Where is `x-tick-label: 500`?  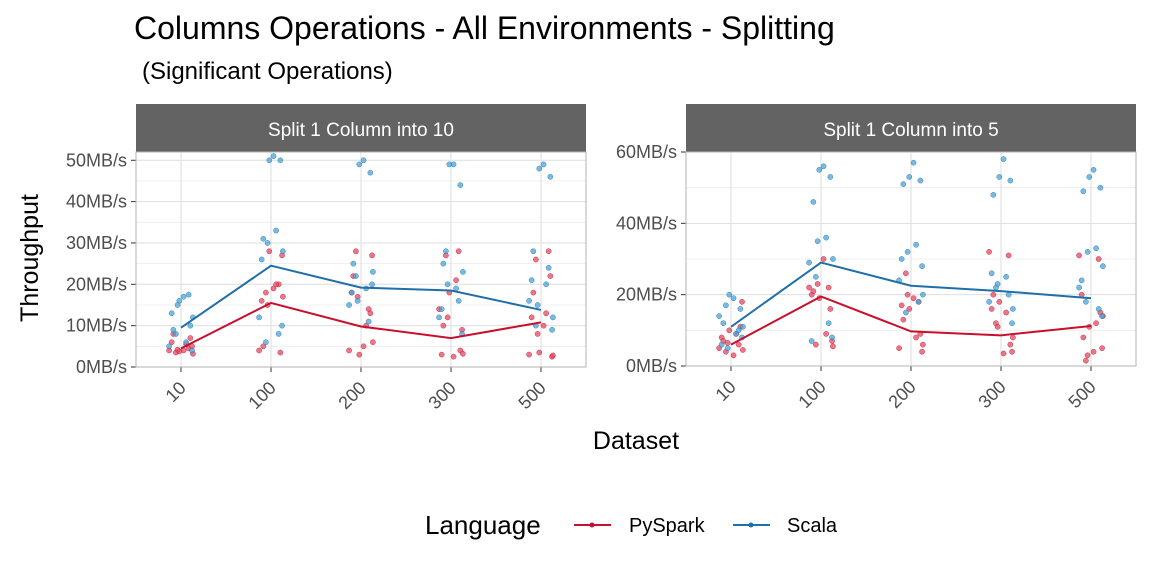 x-tick-label: 500 is located at coordinates (1081, 394).